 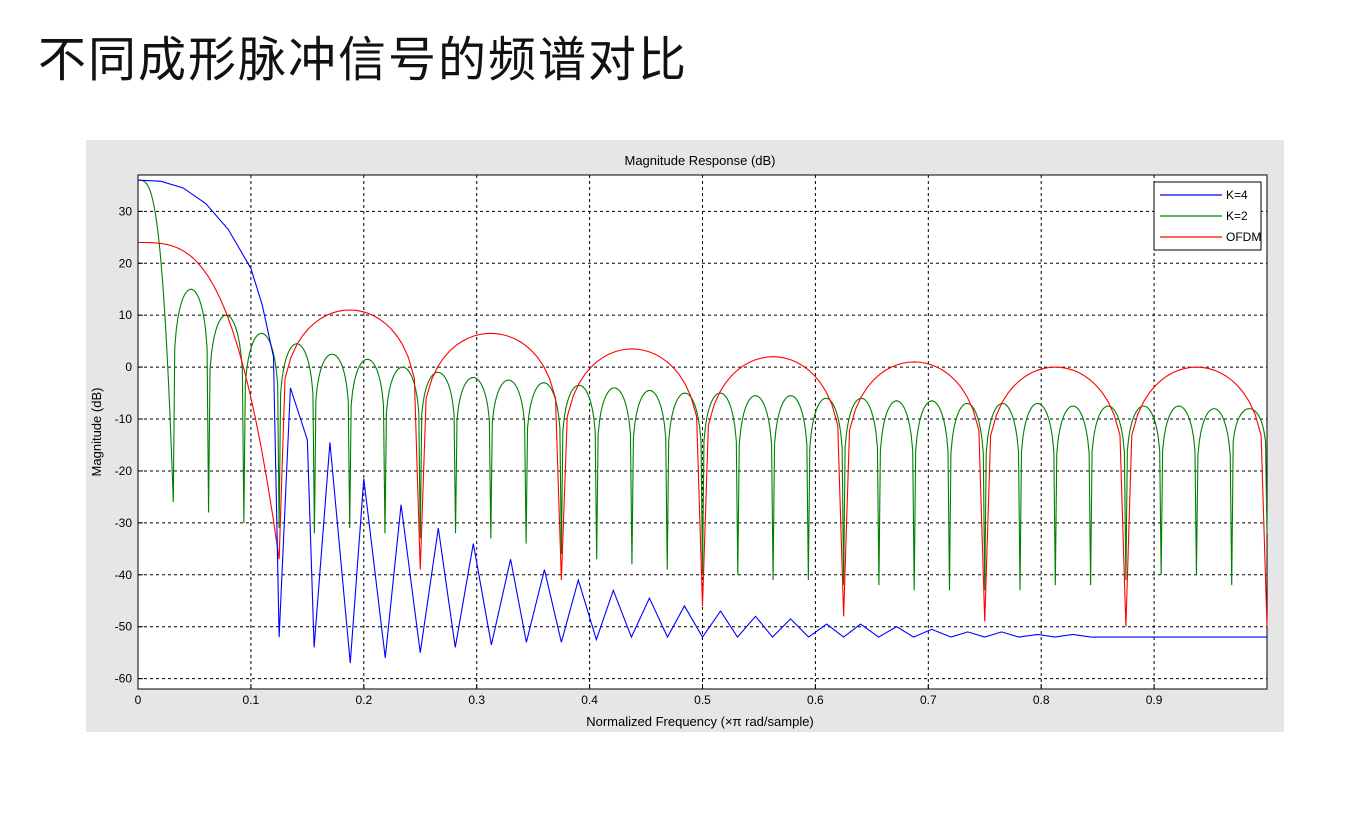 I want to click on y-tick-label: 0, so click(x=128, y=367).